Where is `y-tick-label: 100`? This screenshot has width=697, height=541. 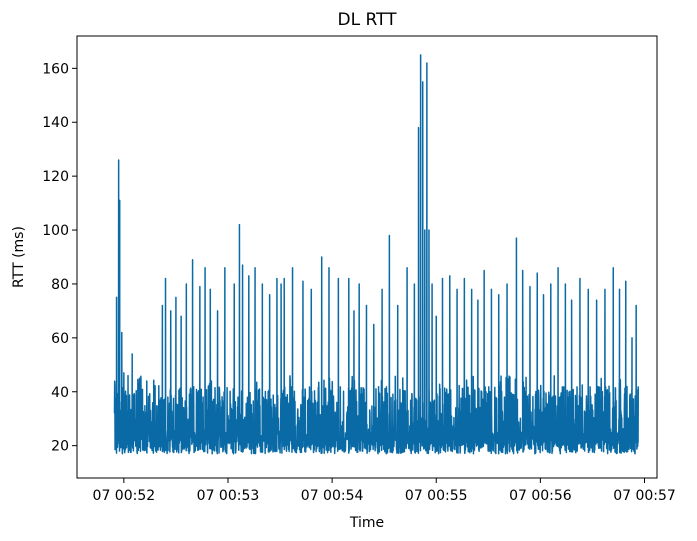
y-tick-label: 100 is located at coordinates (55, 231).